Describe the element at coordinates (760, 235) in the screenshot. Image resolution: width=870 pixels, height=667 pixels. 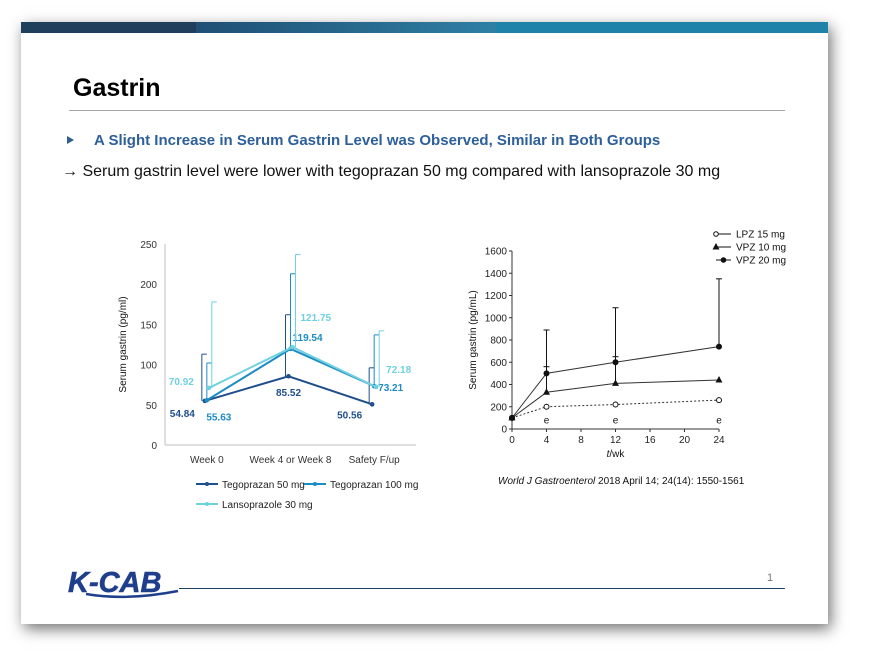
I see `legend-label: LPZ 15 mg` at that location.